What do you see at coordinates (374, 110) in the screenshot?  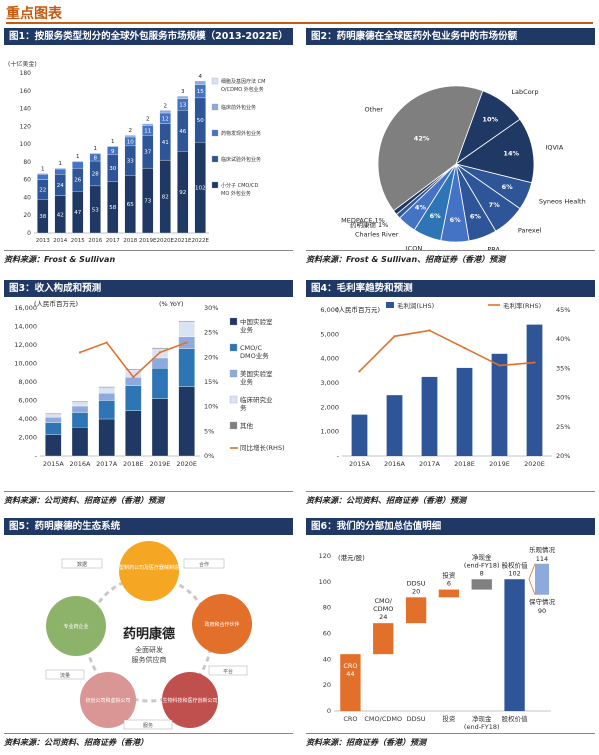 I see `pie-category-label: Other` at bounding box center [374, 110].